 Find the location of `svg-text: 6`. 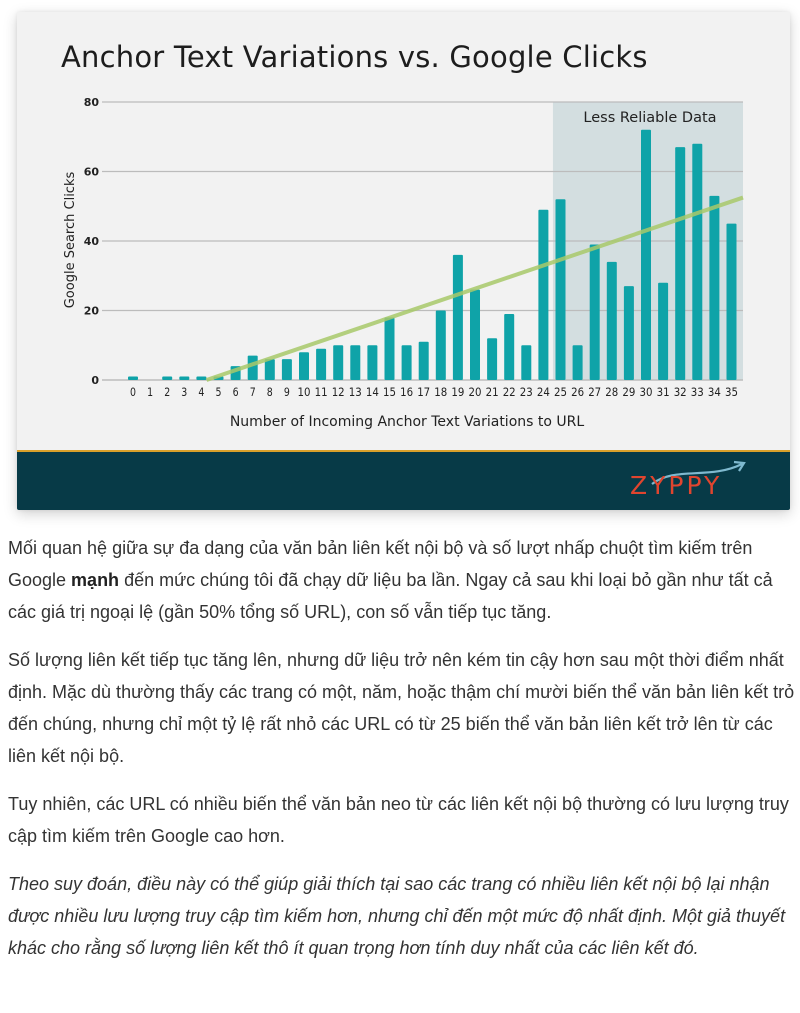

svg-text: 6 is located at coordinates (236, 392).